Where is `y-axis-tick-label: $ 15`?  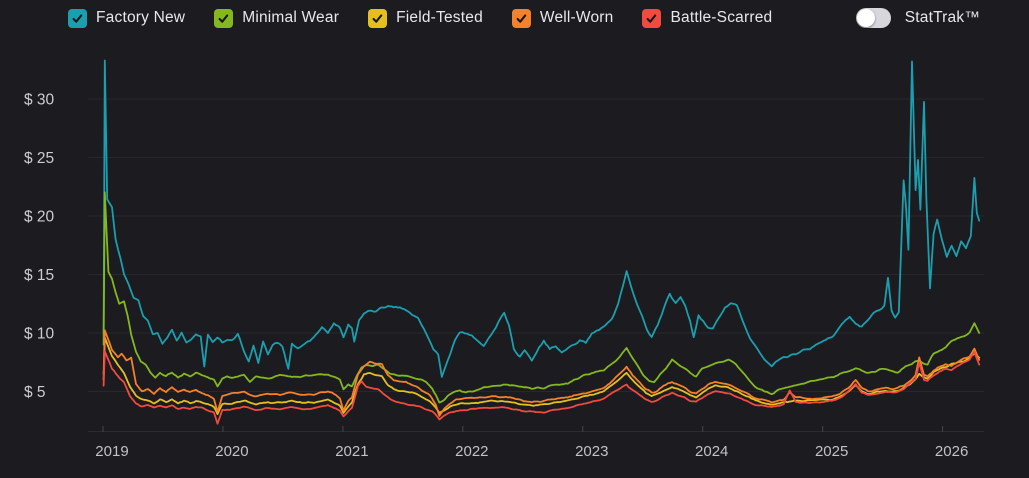 y-axis-tick-label: $ 15 is located at coordinates (39, 275).